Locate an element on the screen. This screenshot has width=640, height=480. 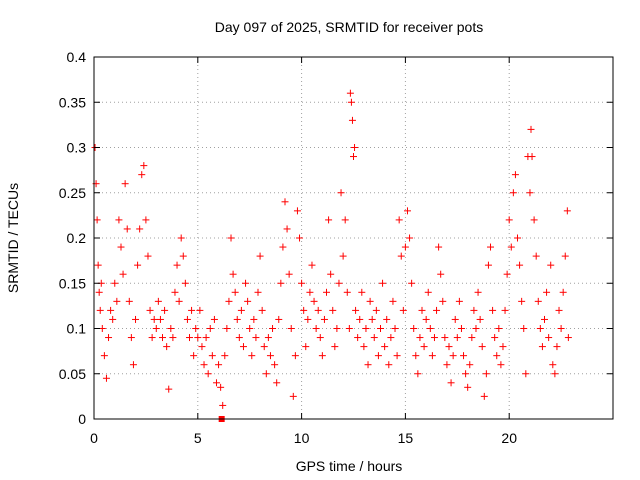
x-tick-label: 15 is located at coordinates (406, 438).